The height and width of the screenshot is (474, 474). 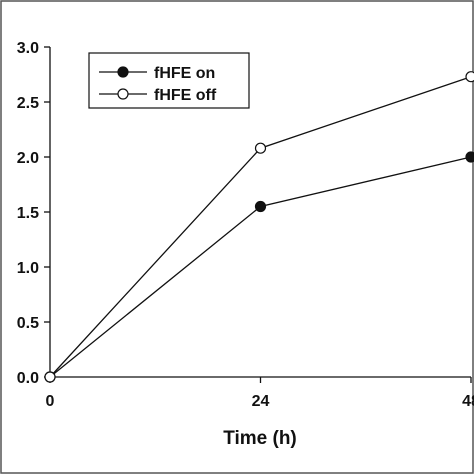 What do you see at coordinates (28, 213) in the screenshot?
I see `y-tick-label: 1.5` at bounding box center [28, 213].